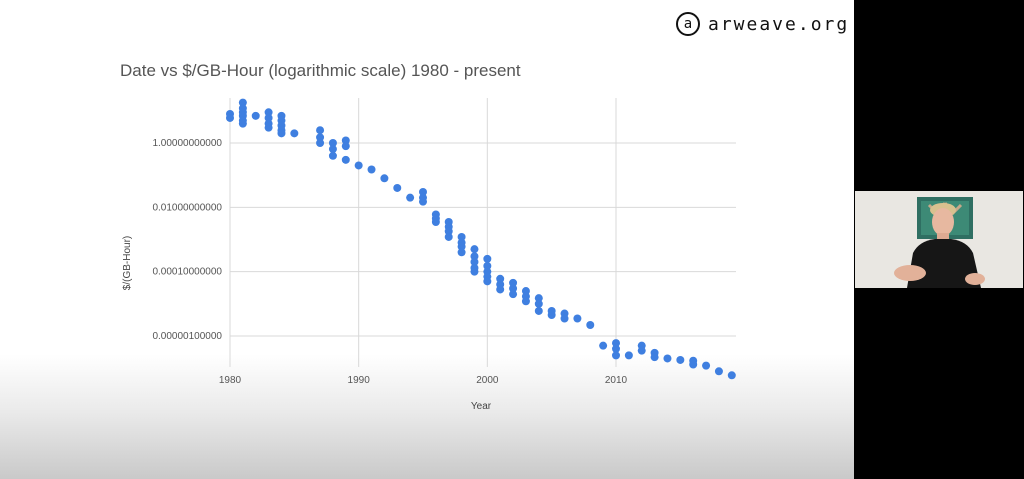  Describe the element at coordinates (779, 24) in the screenshot. I see `logo-text: arweave.org` at that location.